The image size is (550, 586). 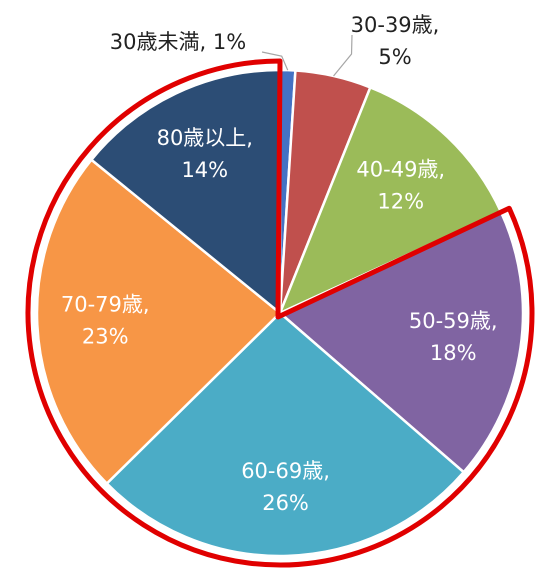 I want to click on data-label-50-59-name: 50-59歳,, so click(x=453, y=321).